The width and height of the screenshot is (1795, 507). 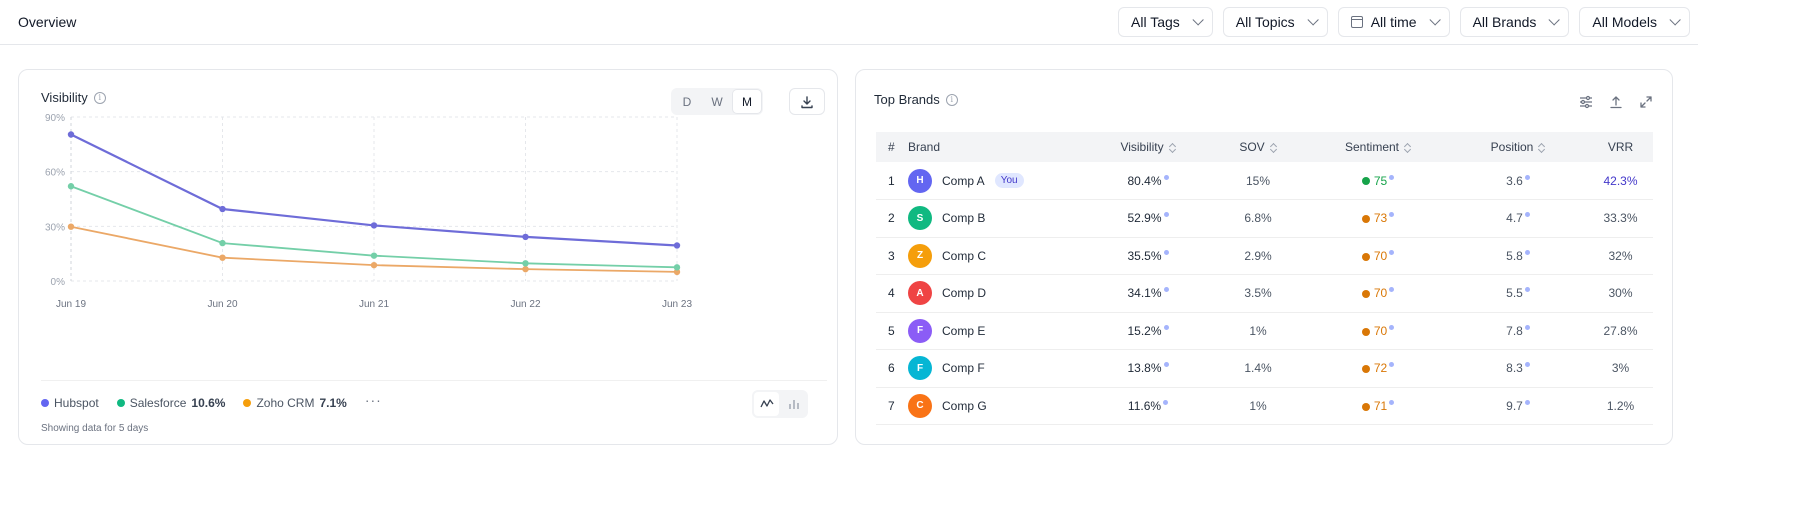 What do you see at coordinates (766, 404) in the screenshot?
I see `line-chart-button` at bounding box center [766, 404].